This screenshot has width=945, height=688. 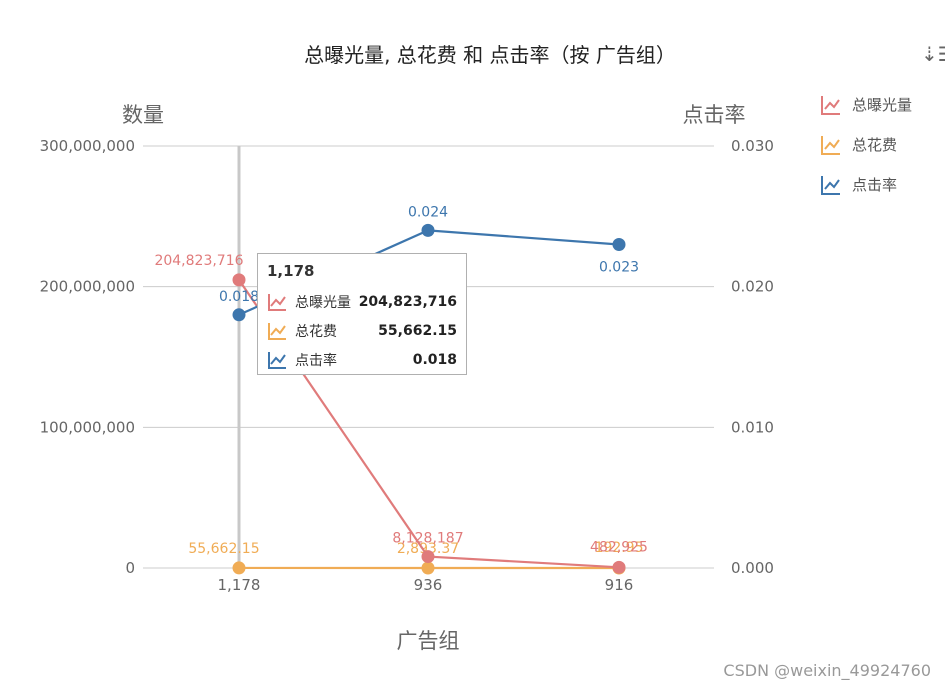 I want to click on tooltip-row: 总花费 55,662.15, so click(x=362, y=330).